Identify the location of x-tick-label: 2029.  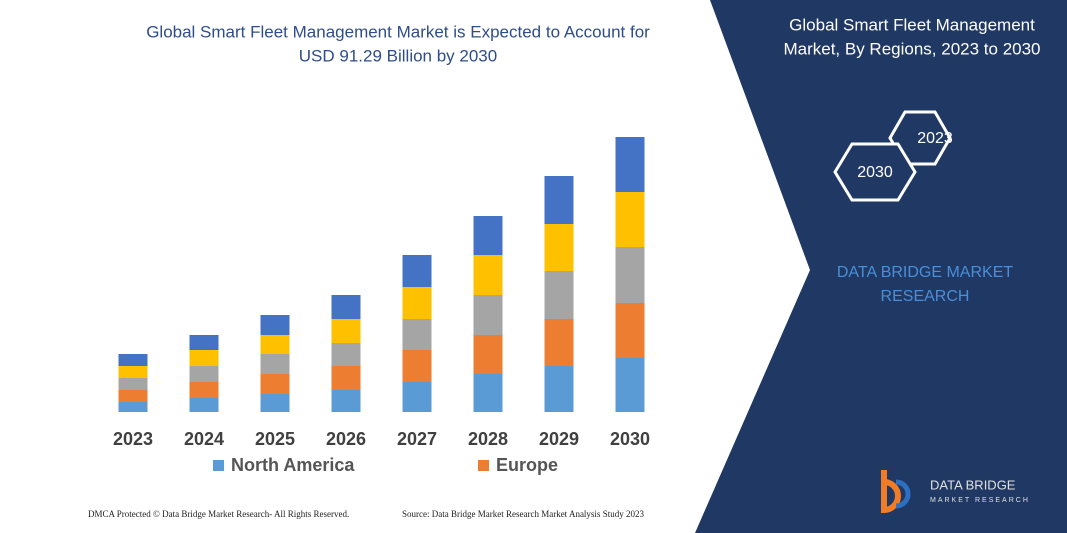
(559, 439).